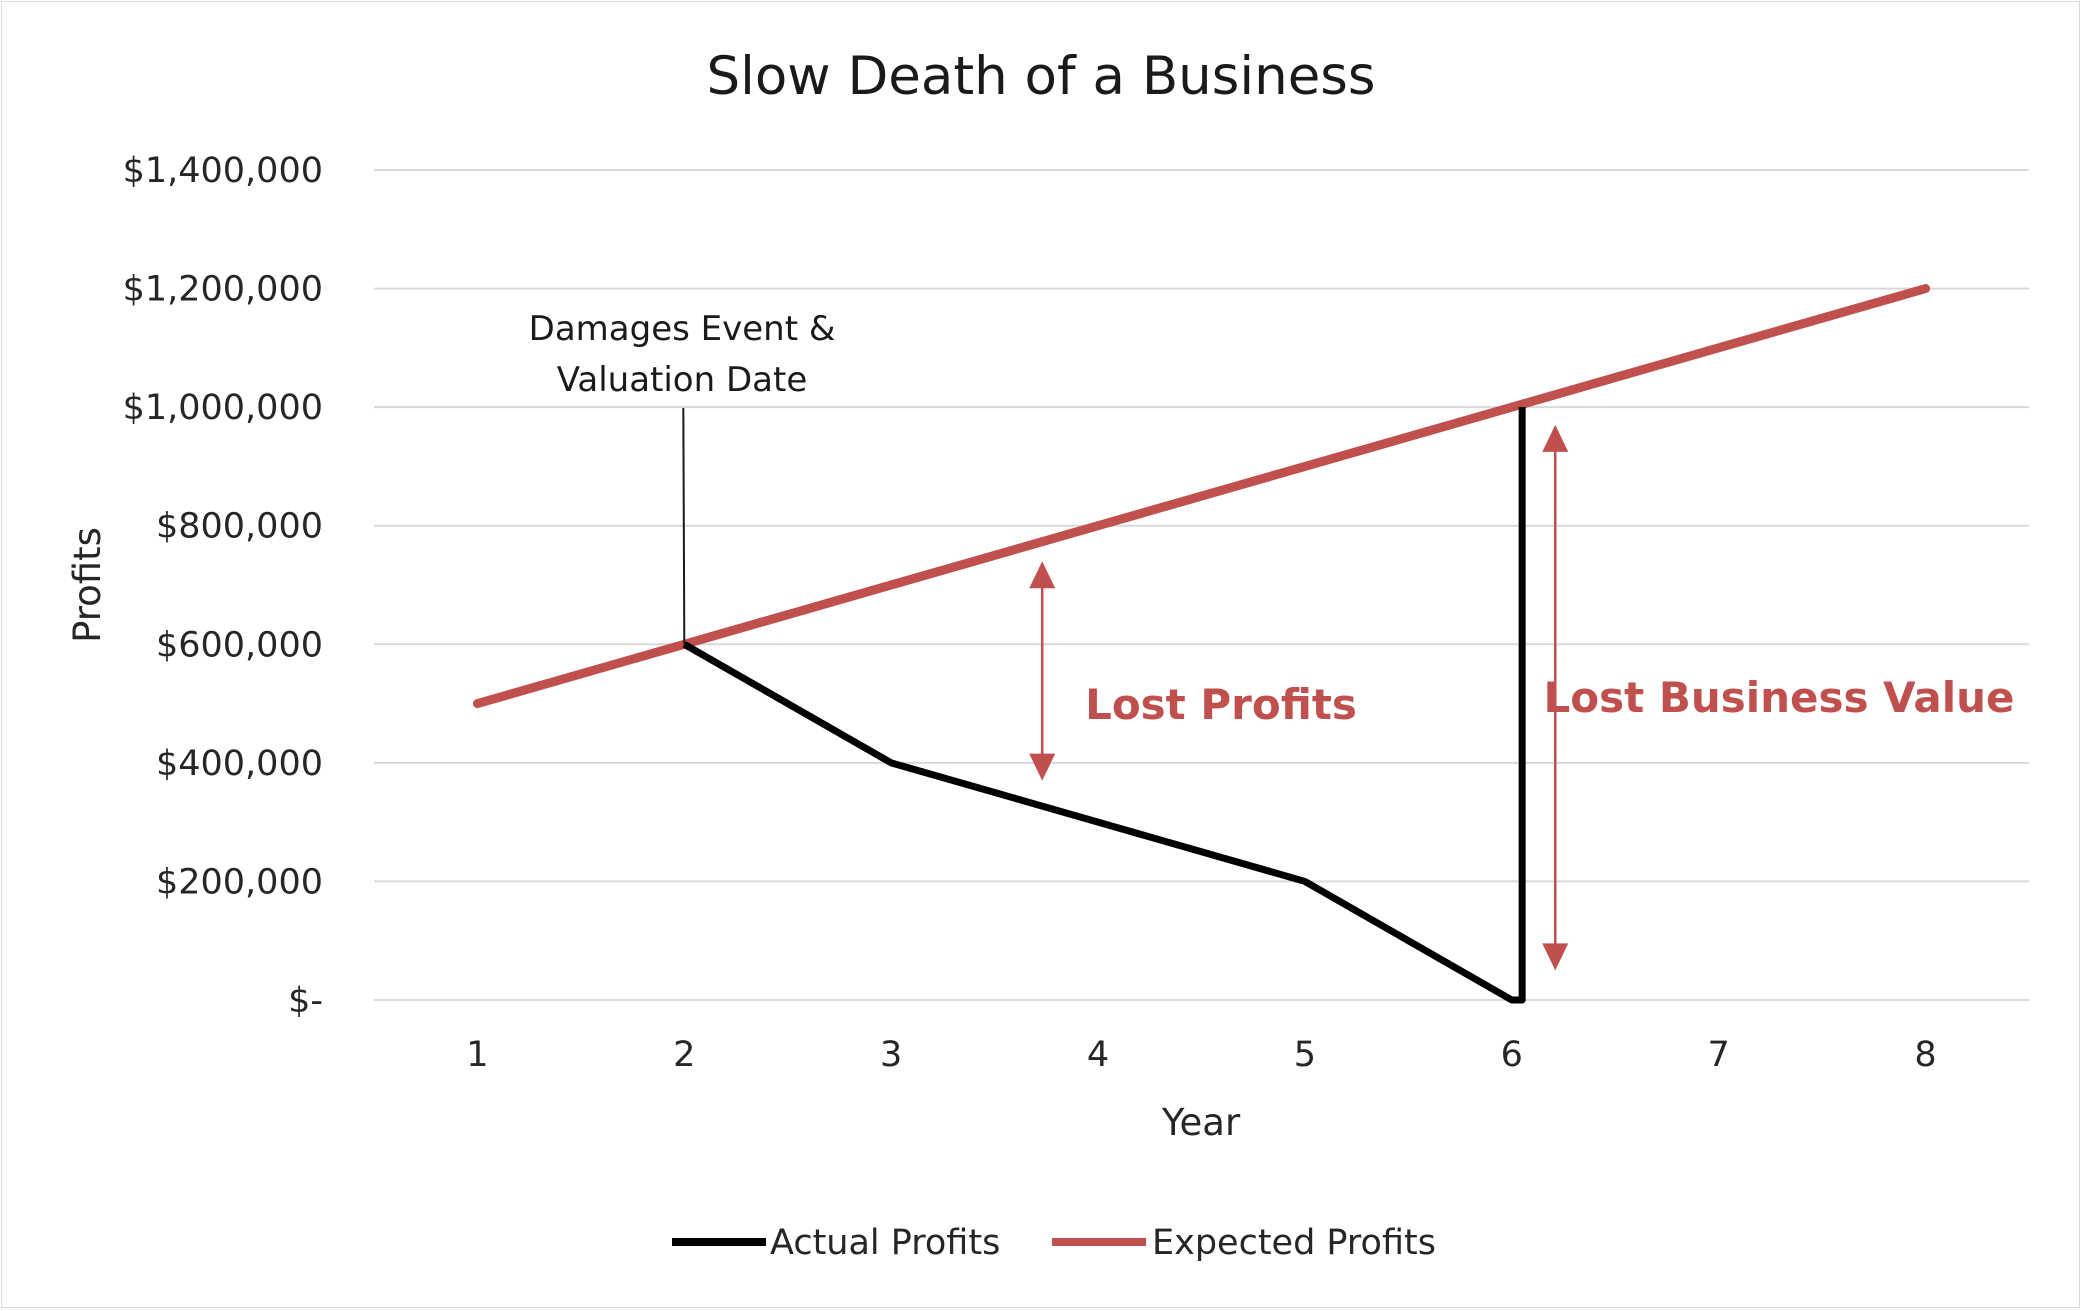 This screenshot has height=1311, width=2083. I want to click on event-leader-line, so click(684, 526).